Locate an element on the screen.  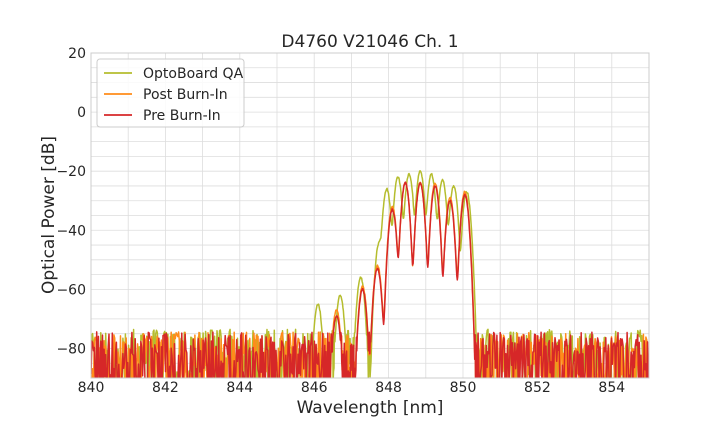
y-ticks: 20 0 −20 −40 −60 −80 is located at coordinates (71, 201).